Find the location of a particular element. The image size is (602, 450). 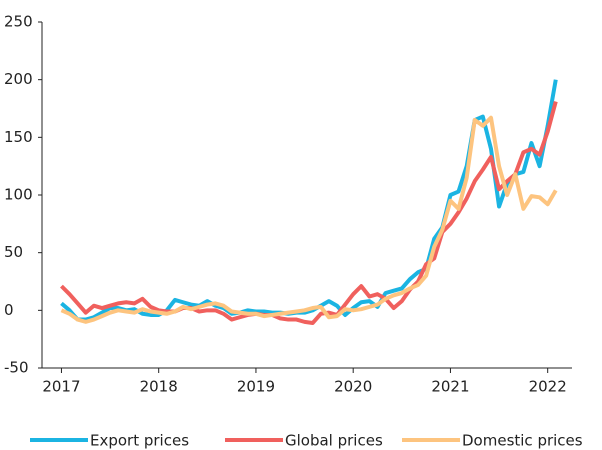

y-tick-label: -50 is located at coordinates (16, 368).